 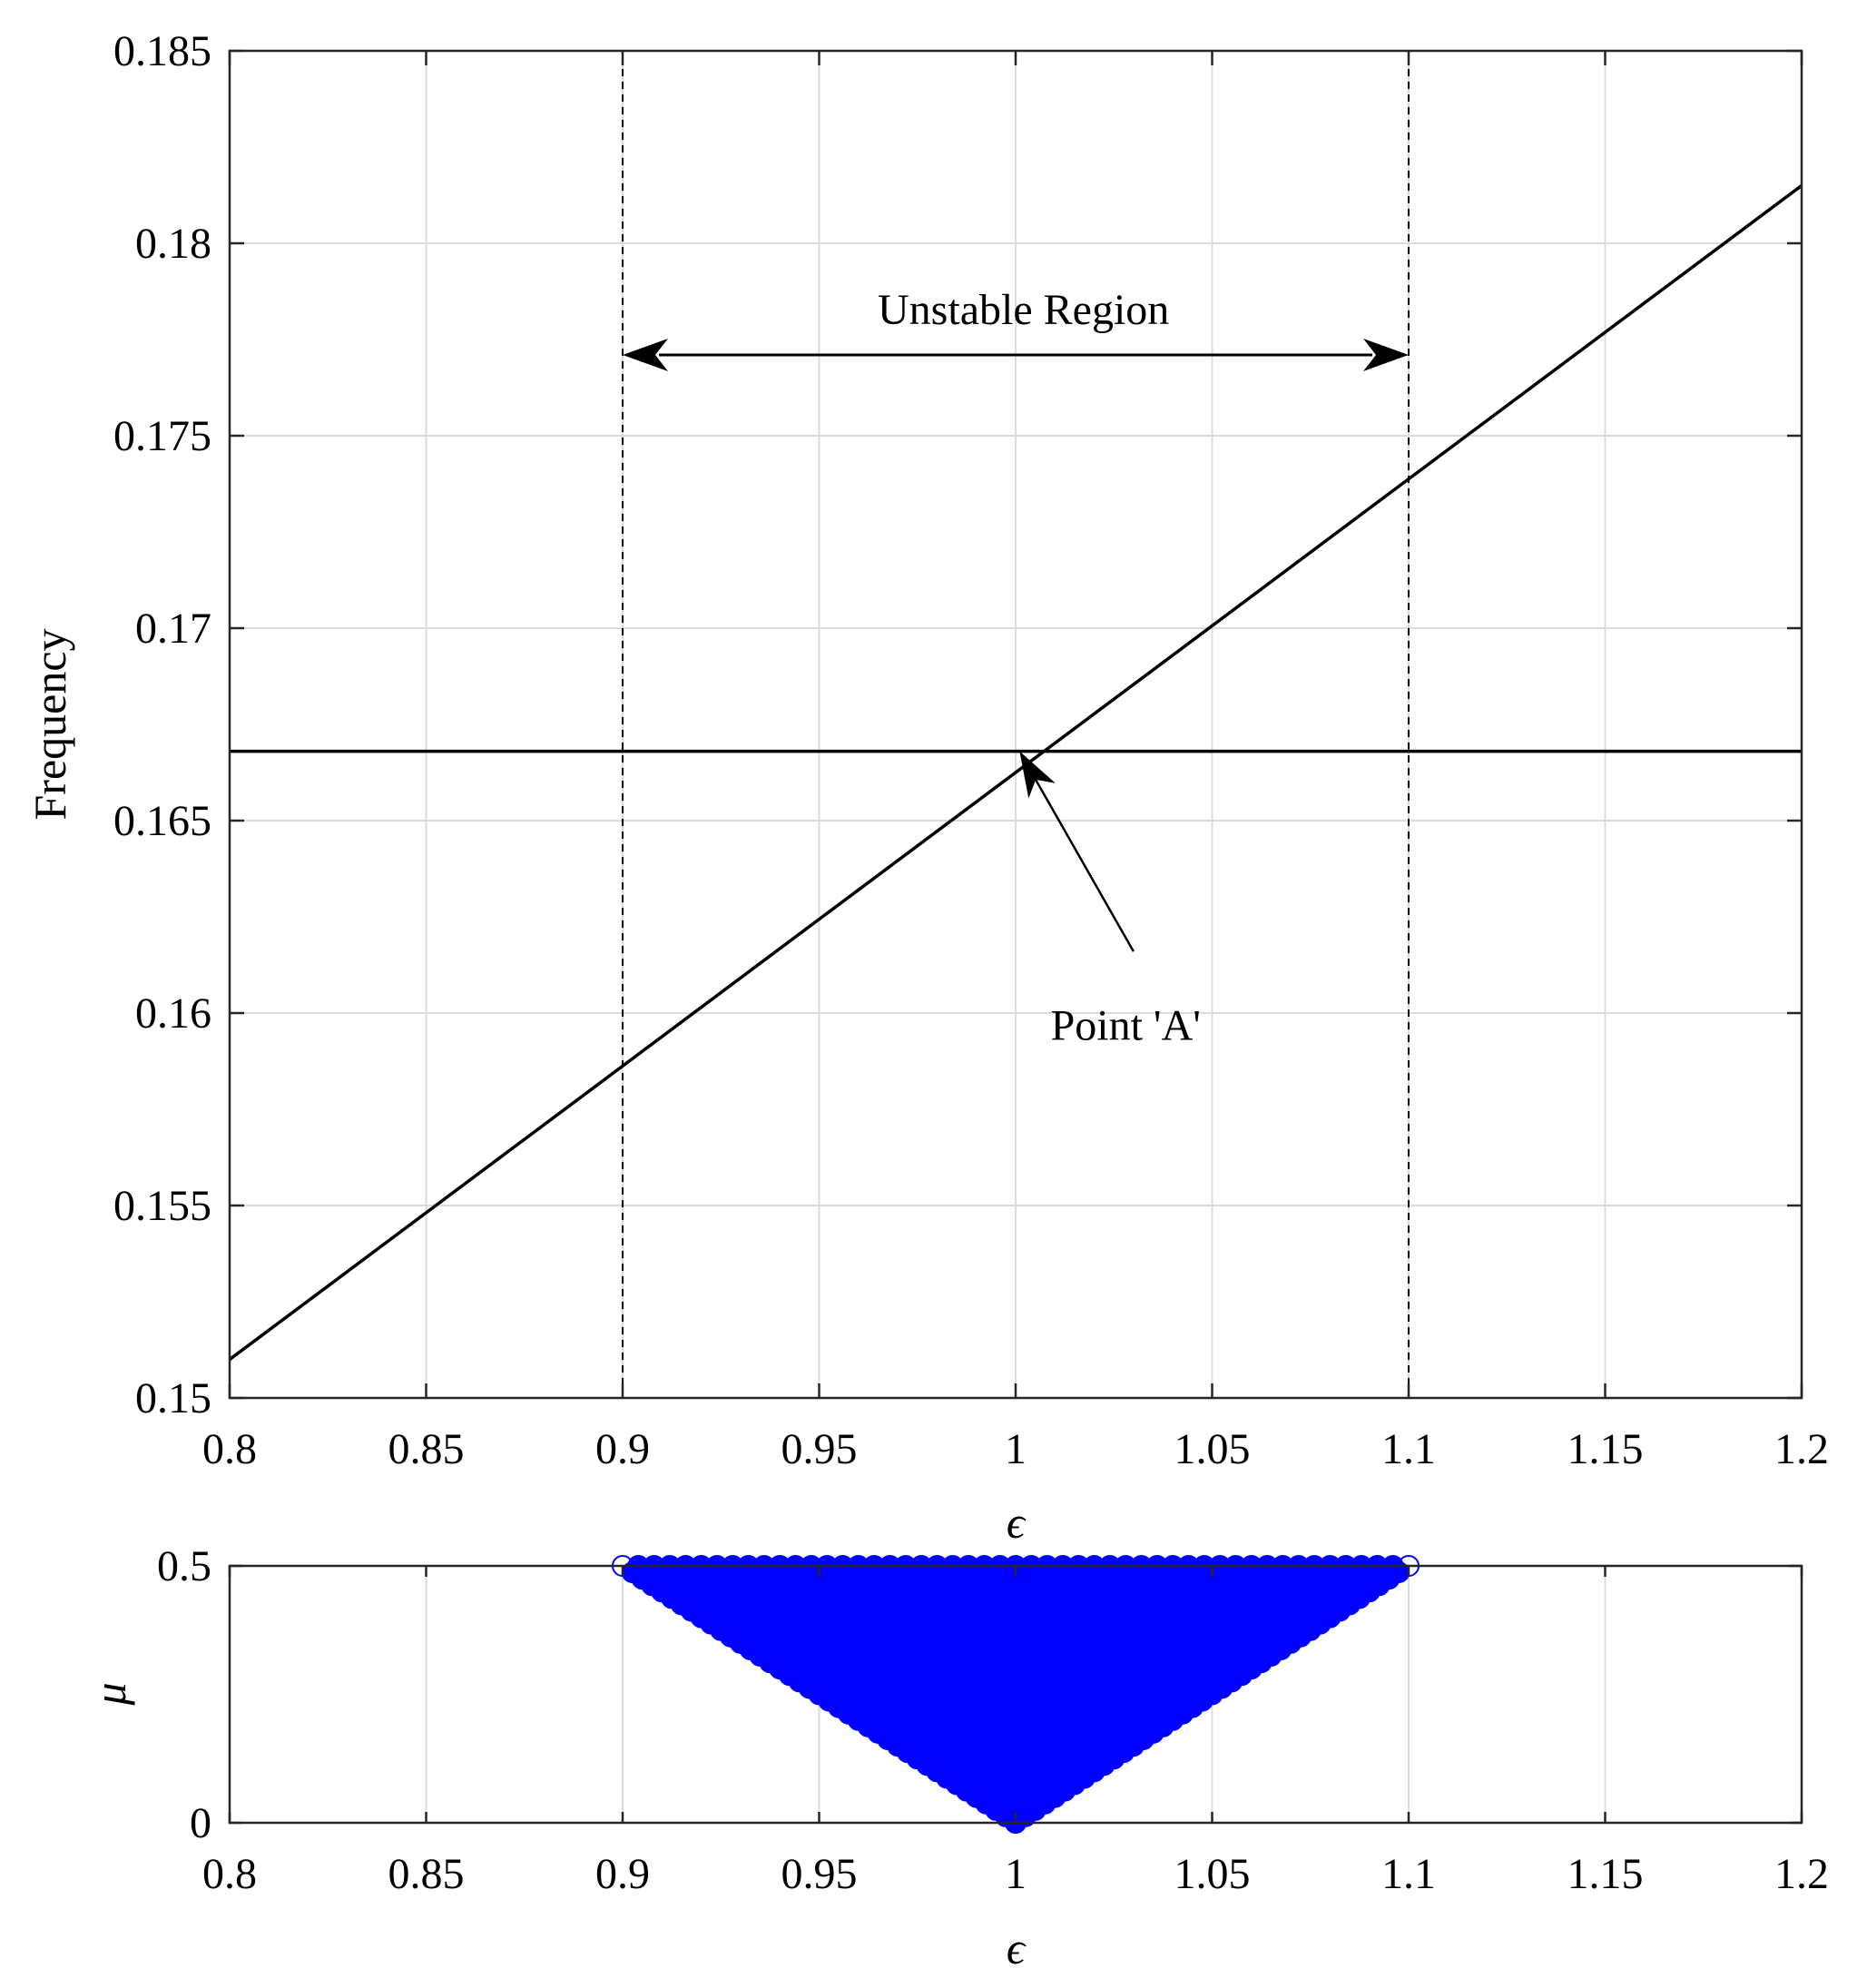 I want to click on frequency-y-tick-label: 0.16, so click(x=173, y=1013).